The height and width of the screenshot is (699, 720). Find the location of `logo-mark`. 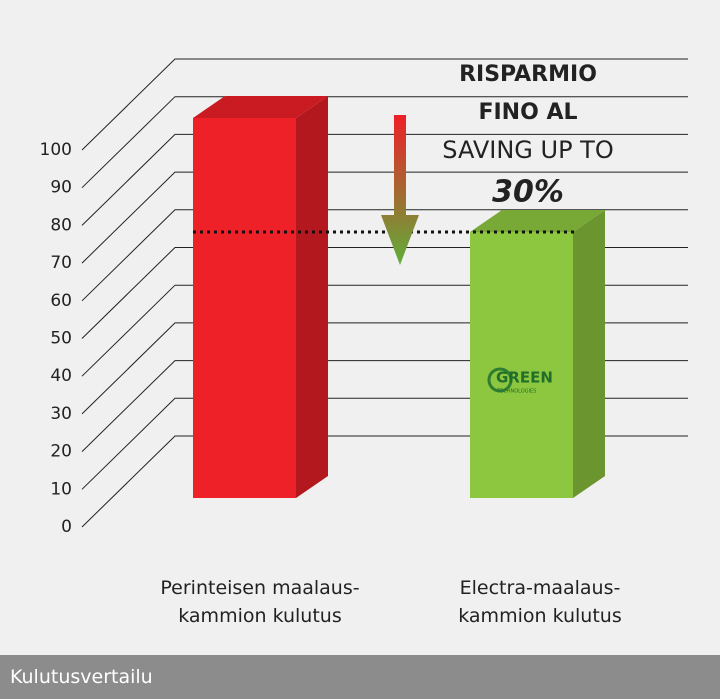

logo-mark is located at coordinates (500, 380).